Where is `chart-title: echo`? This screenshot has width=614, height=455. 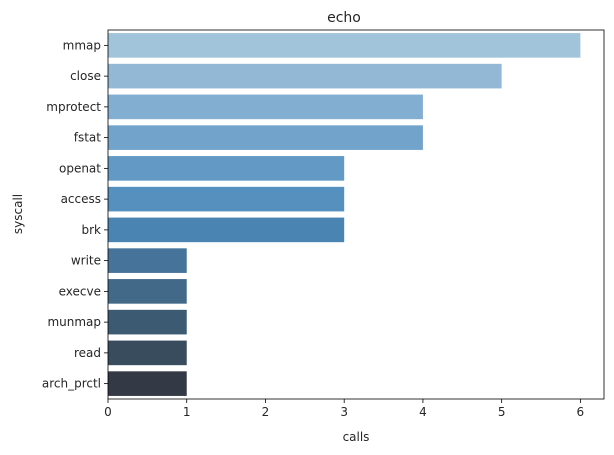 chart-title: echo is located at coordinates (344, 18).